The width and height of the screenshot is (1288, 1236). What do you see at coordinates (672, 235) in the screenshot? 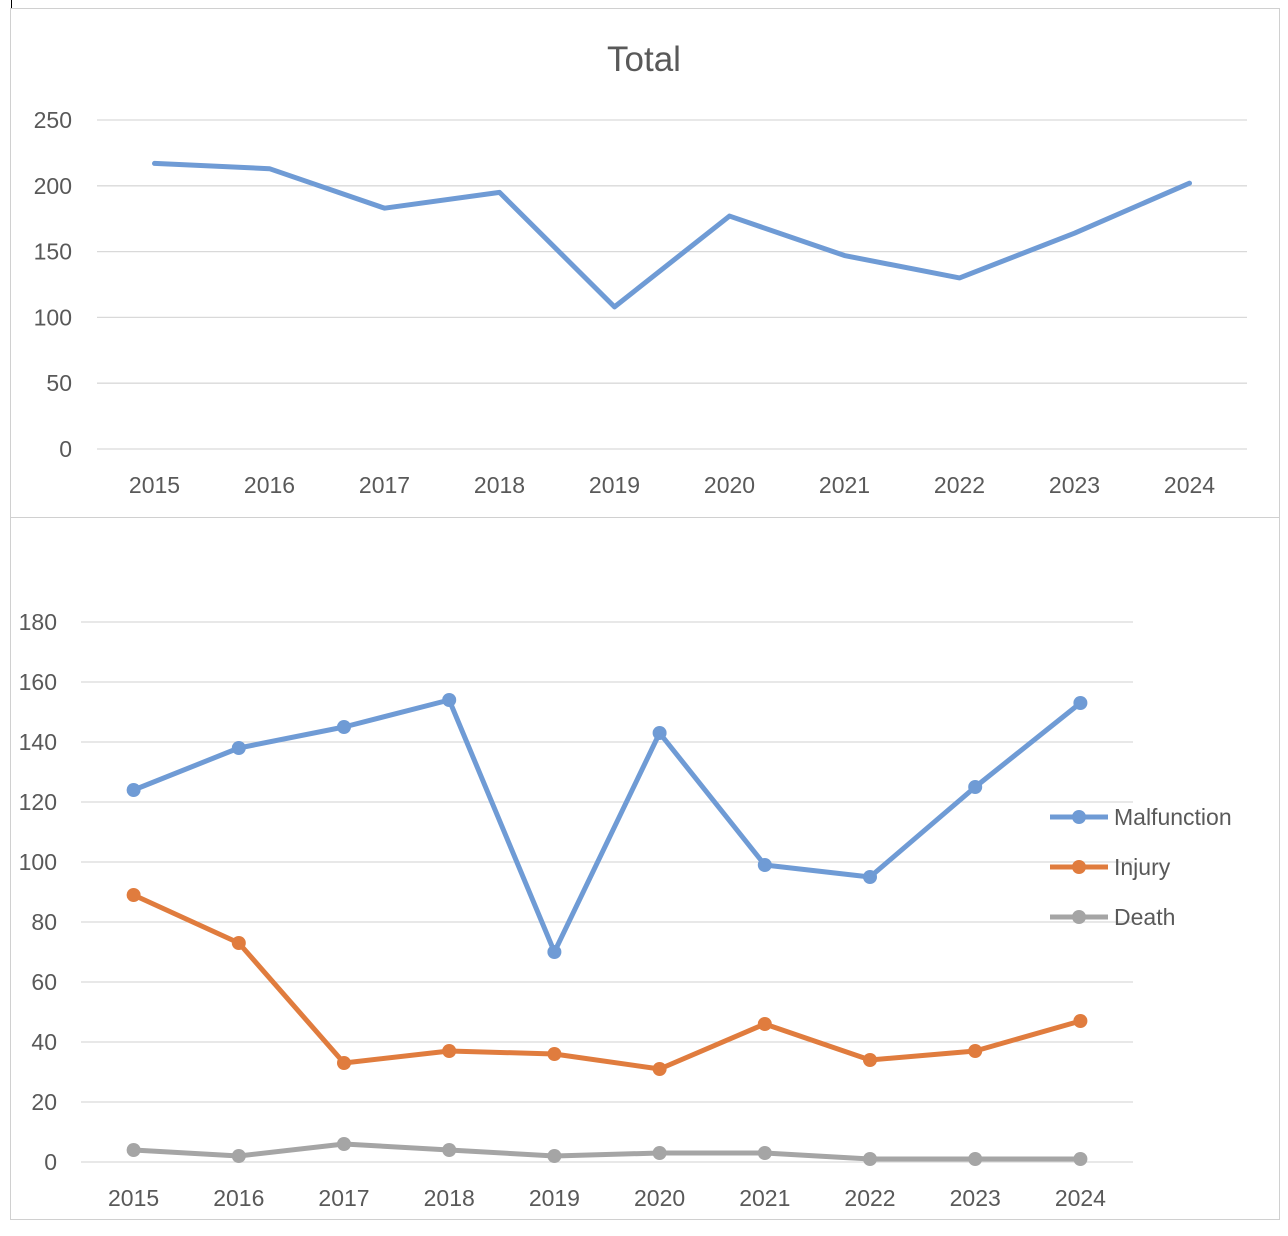
I see `series-line-total` at bounding box center [672, 235].